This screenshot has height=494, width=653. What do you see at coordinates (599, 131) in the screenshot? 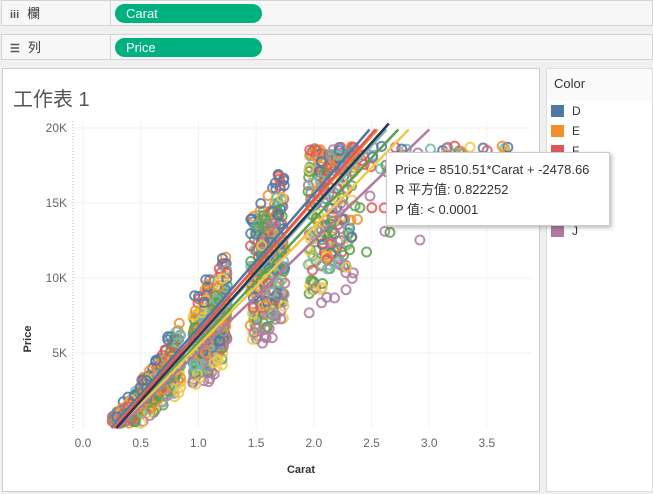
I see `legend-item: E` at bounding box center [599, 131].